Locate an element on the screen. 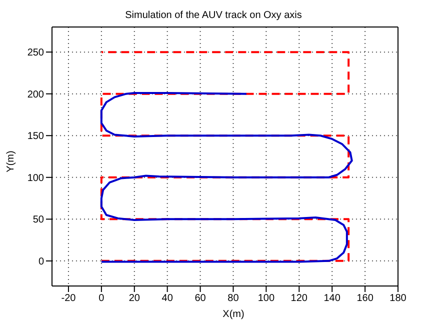  y-tick-label: 250 is located at coordinates (35, 53).